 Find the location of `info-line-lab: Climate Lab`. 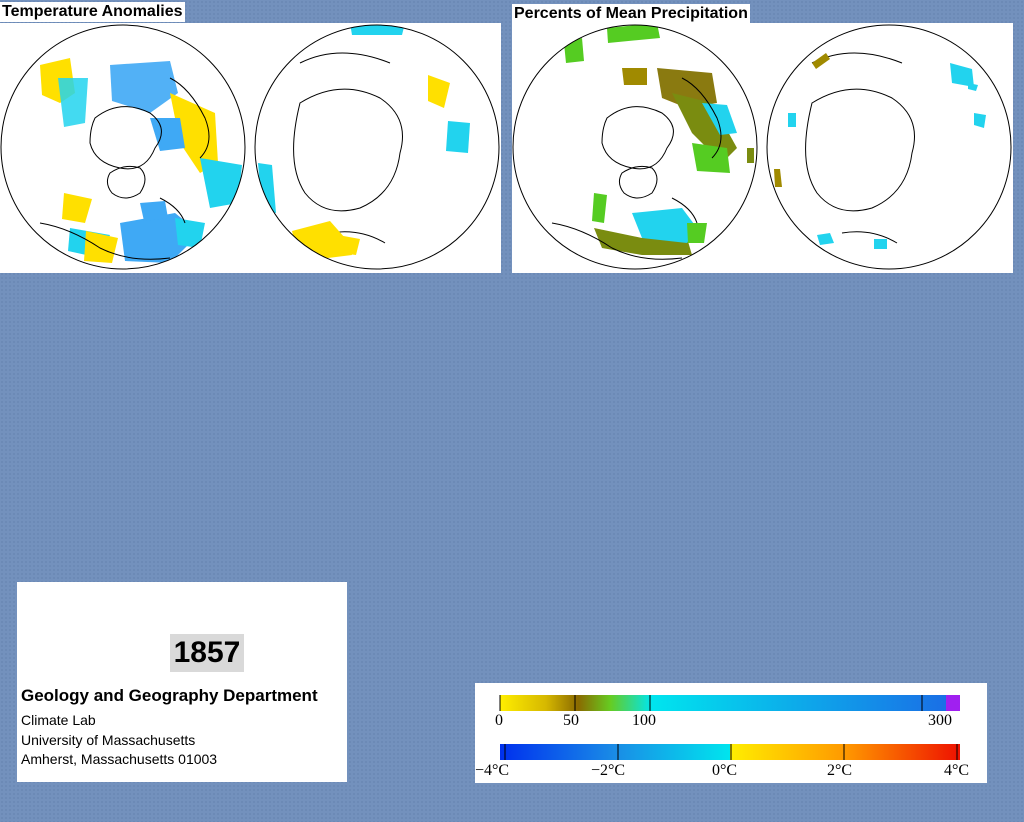

info-line-lab: Climate Lab is located at coordinates (58, 720).